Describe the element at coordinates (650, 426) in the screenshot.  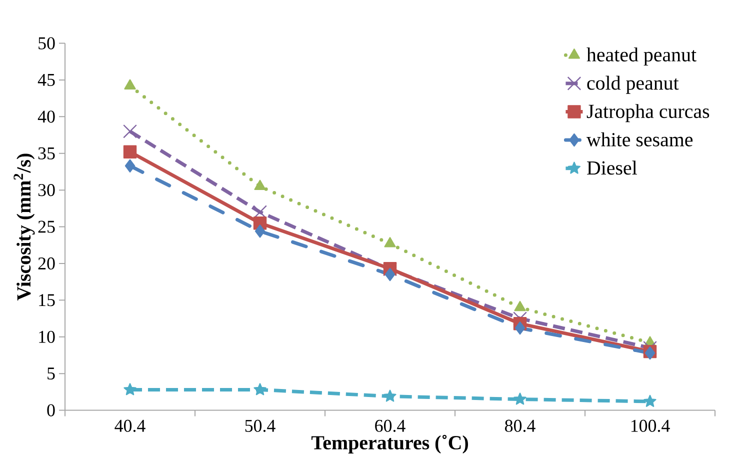
I see `x-tick-label: 100.4` at that location.